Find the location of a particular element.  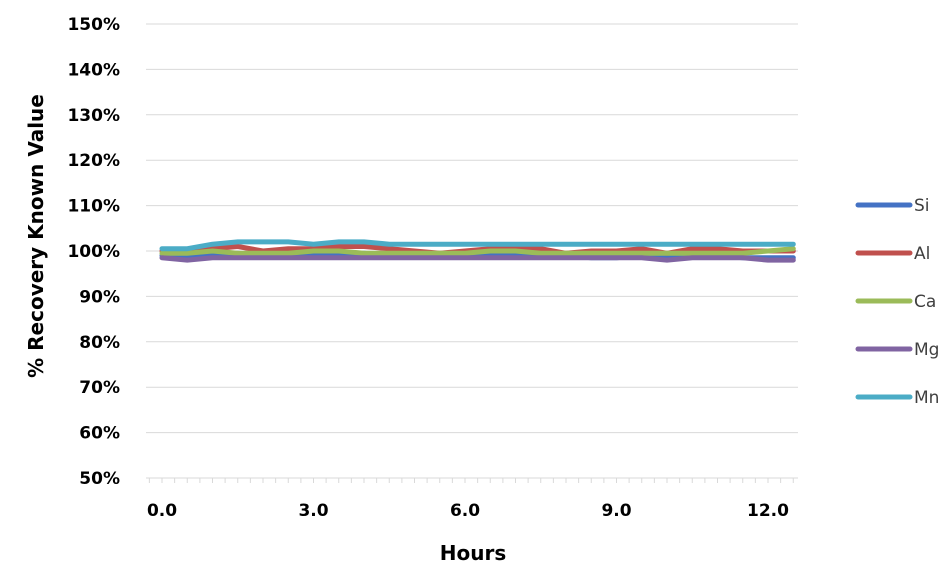

series-lines is located at coordinates (477, 251).